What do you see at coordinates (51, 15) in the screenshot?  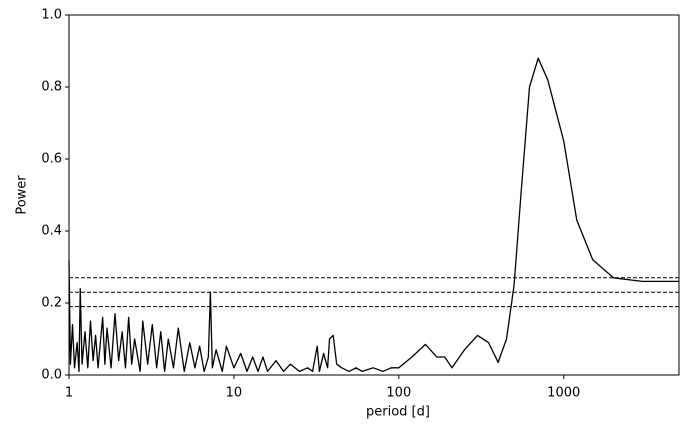 I see `y-tick-label: 1.0` at bounding box center [51, 15].